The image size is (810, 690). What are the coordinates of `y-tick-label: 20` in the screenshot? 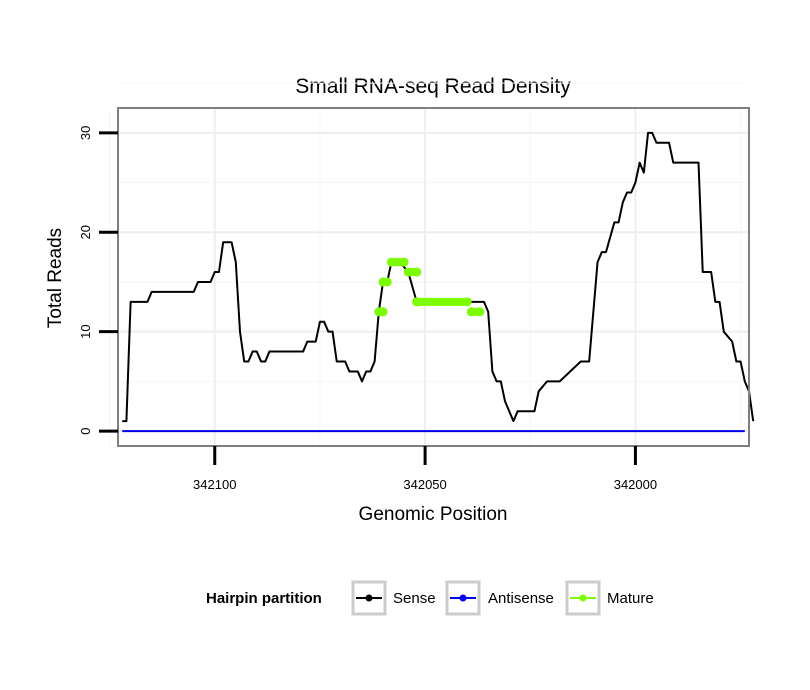 It's located at (85, 232).